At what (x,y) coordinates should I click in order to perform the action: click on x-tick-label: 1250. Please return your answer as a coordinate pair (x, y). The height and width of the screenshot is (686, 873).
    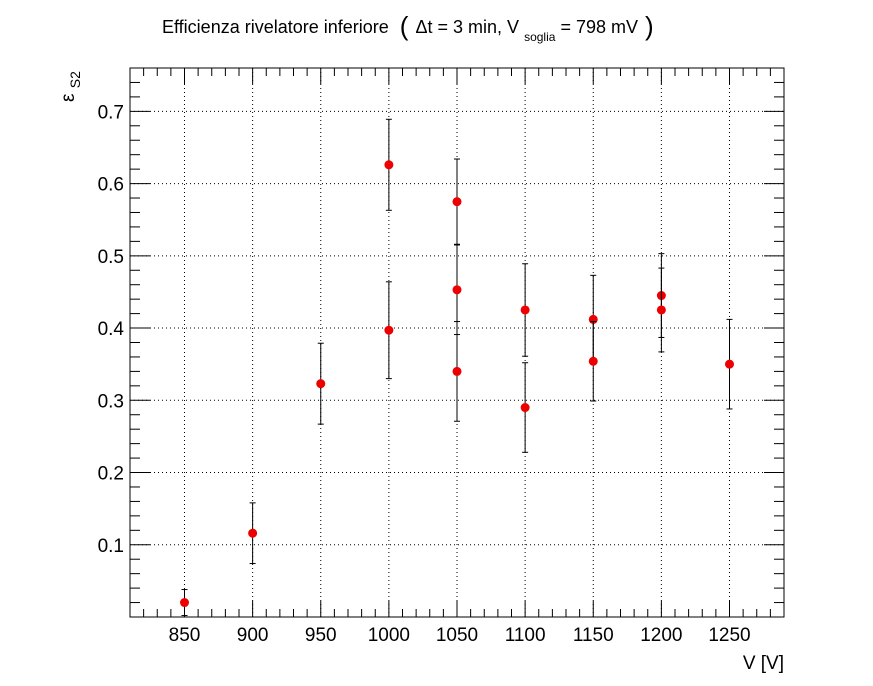
    Looking at the image, I should click on (729, 635).